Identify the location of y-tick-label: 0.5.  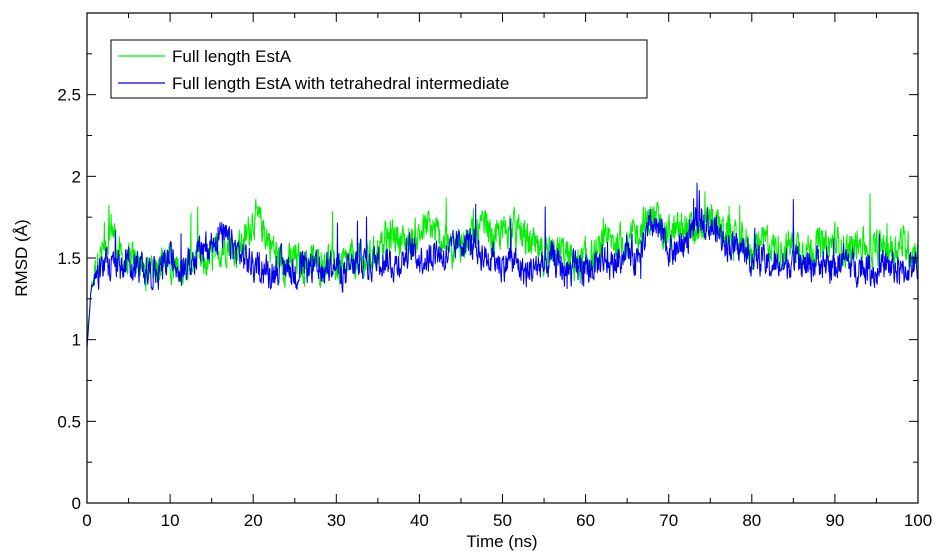
(69, 421).